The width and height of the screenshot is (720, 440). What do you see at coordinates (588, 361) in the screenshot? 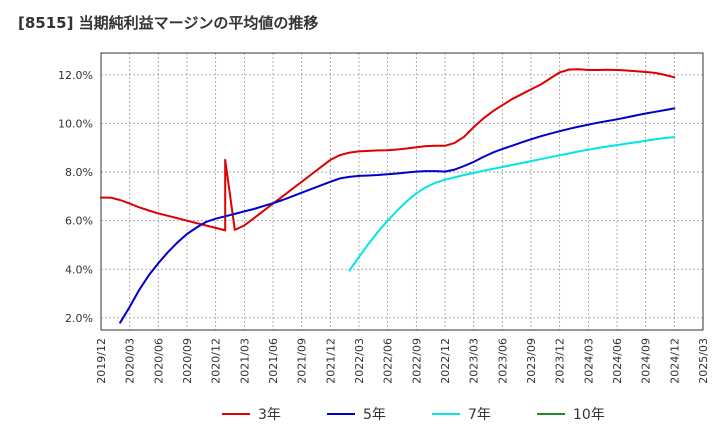
I see `x-tick-label: 2024/03` at bounding box center [588, 361].